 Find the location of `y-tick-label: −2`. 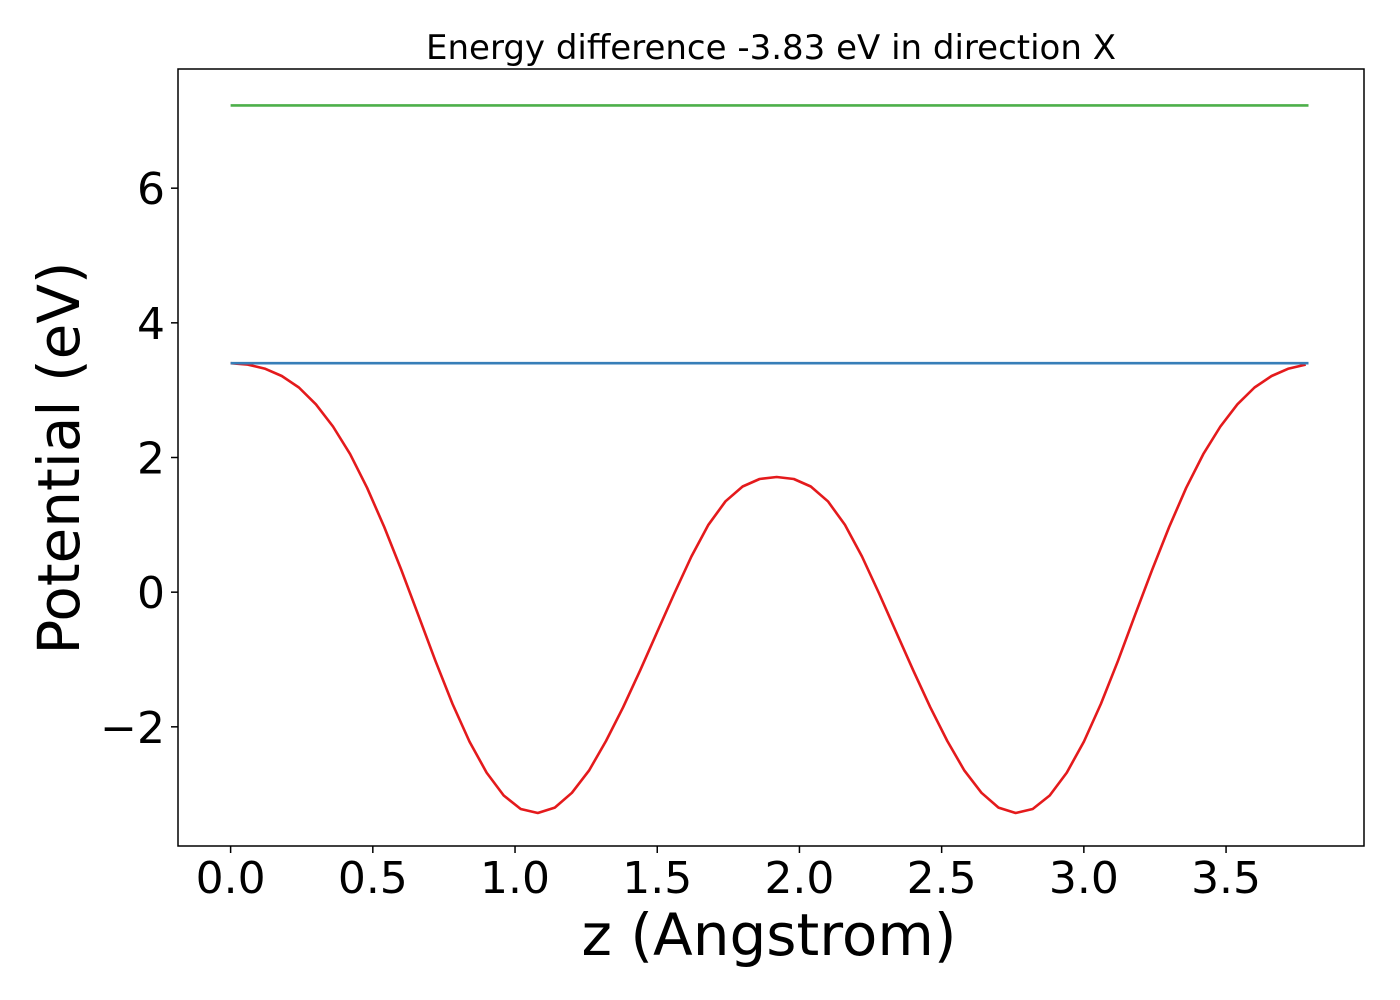

y-tick-label: −2 is located at coordinates (132, 728).